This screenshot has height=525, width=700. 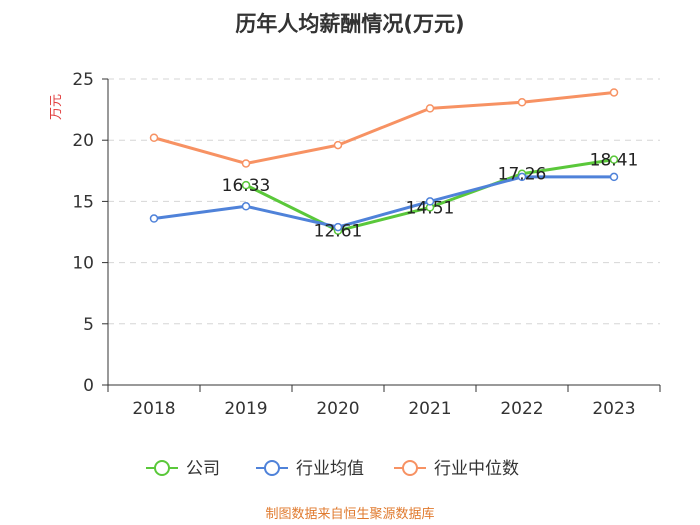 What do you see at coordinates (430, 208) in the screenshot?
I see `data-label: 14.51` at bounding box center [430, 208].